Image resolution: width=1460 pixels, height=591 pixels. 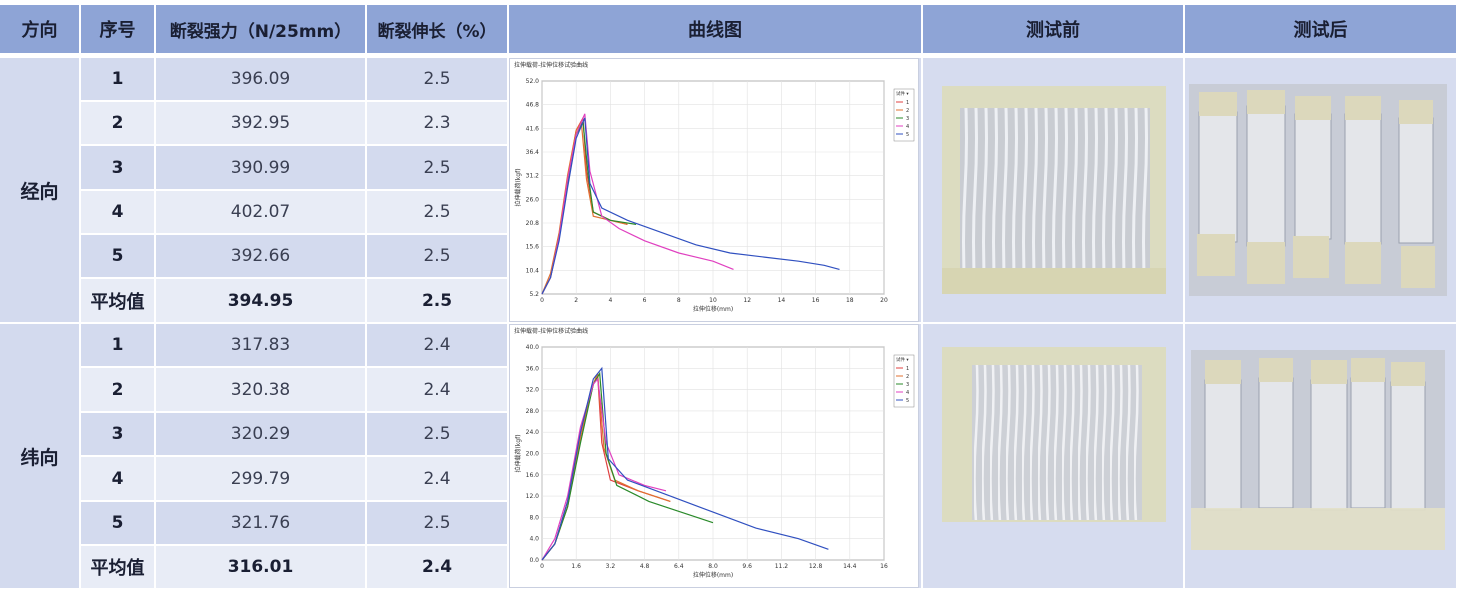 What do you see at coordinates (437, 300) in the screenshot?
I see `warp-avg-elongation: 2.5` at bounding box center [437, 300].